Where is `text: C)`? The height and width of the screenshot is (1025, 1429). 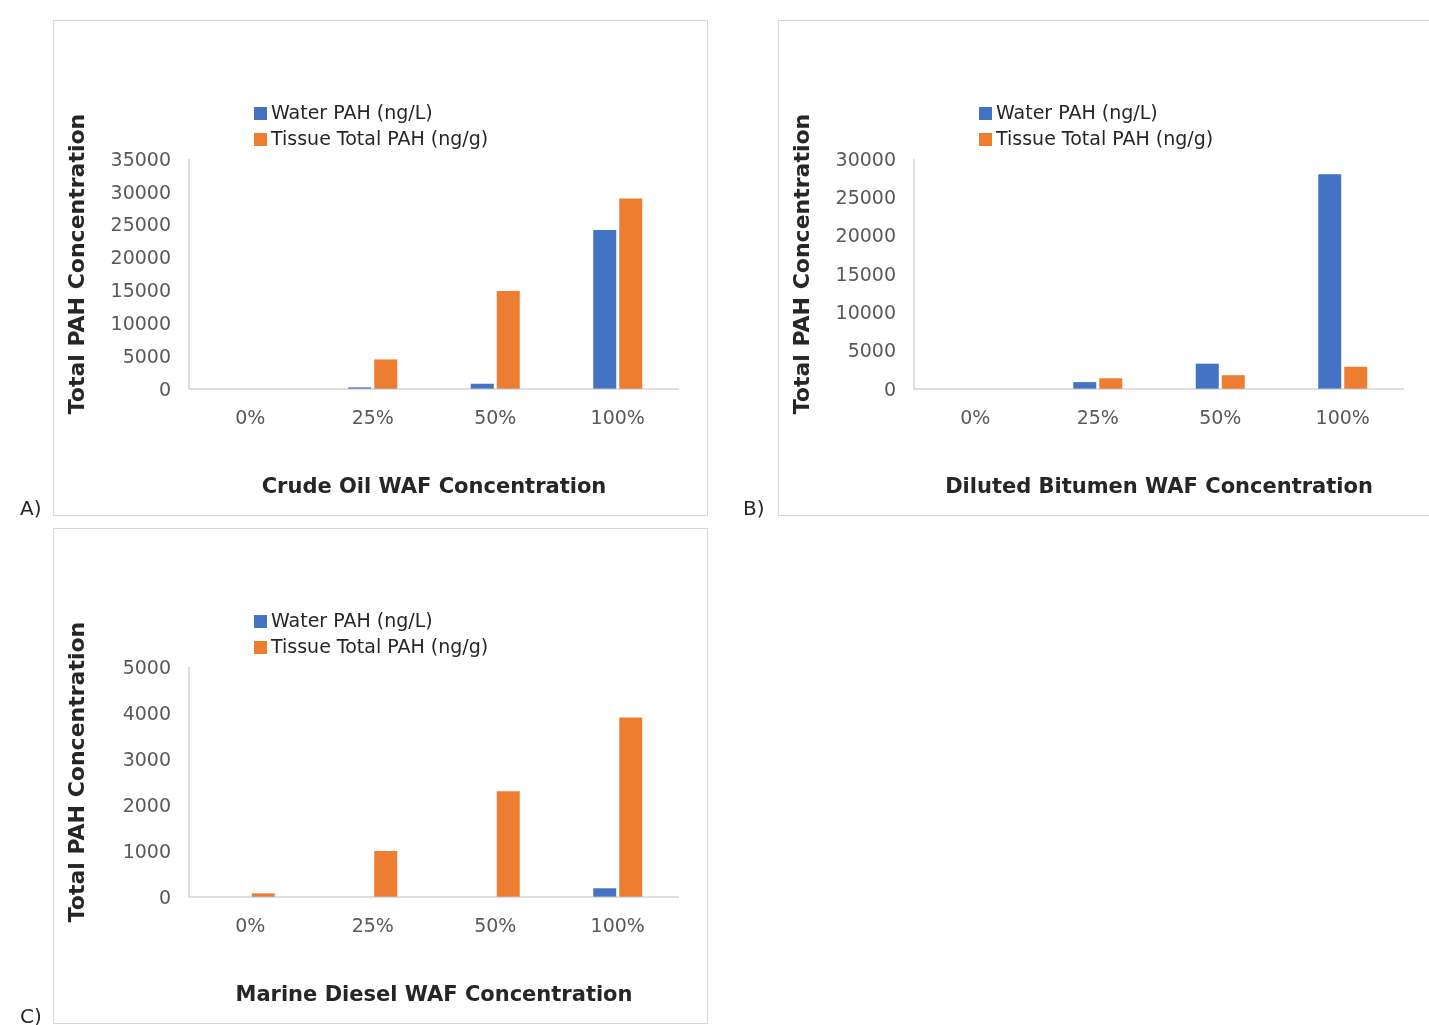
text: C) is located at coordinates (31, 1014).